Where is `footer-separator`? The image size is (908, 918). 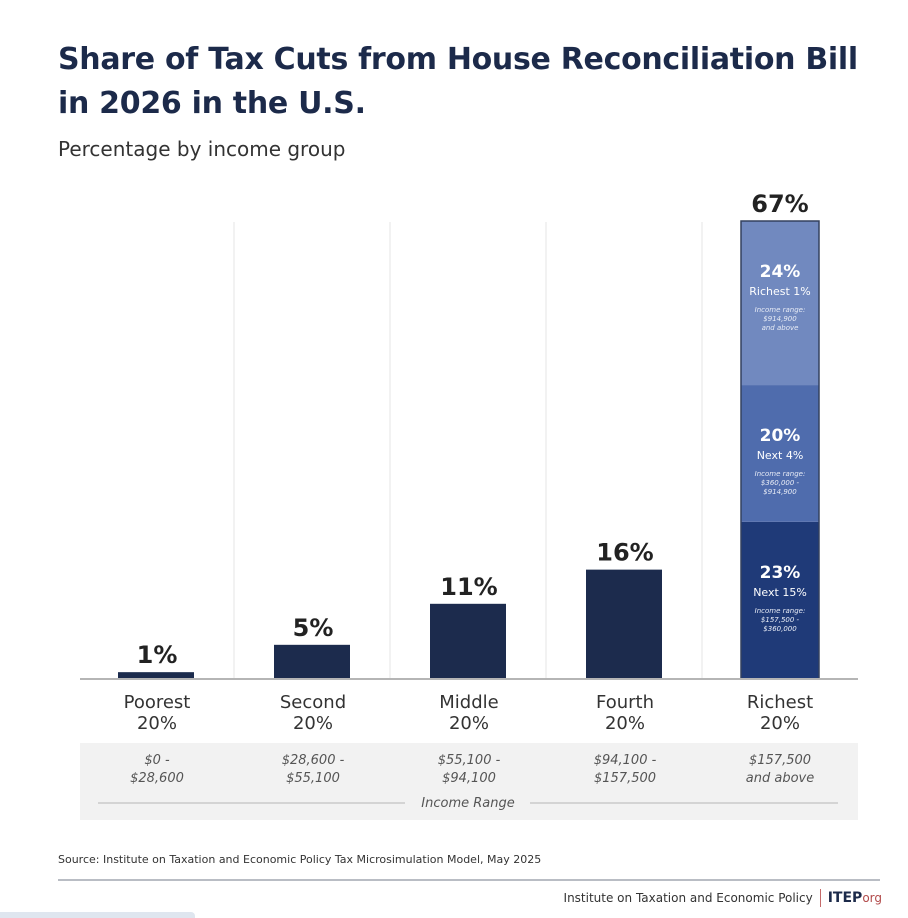 footer-separator is located at coordinates (820, 898).